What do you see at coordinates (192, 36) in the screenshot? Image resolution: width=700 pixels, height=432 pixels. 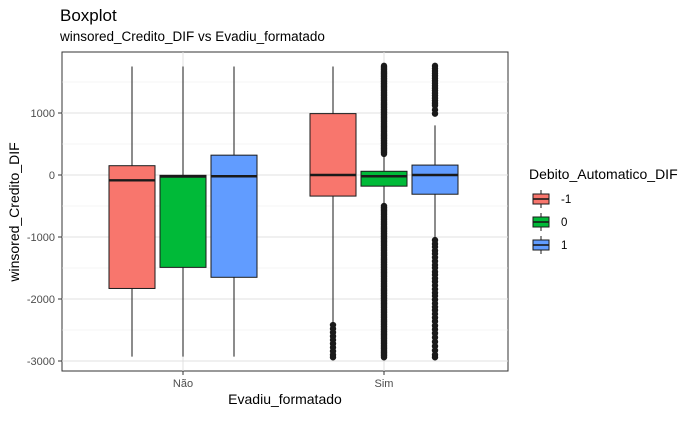 I see `chart-subtitle: winsored_Credito_DIF vs Evadiu_formatado` at bounding box center [192, 36].